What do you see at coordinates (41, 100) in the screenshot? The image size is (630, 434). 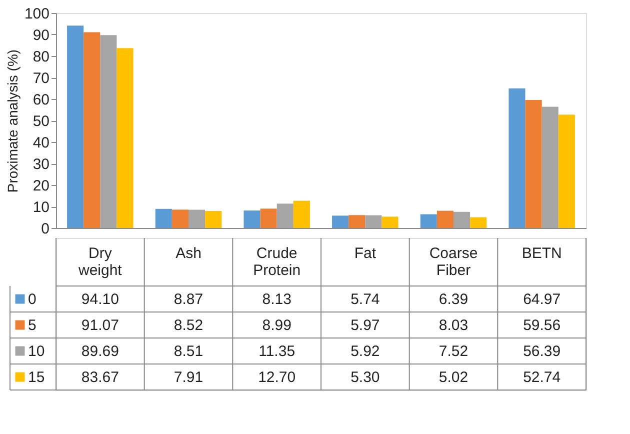 I see `y-tick-label: 60` at bounding box center [41, 100].